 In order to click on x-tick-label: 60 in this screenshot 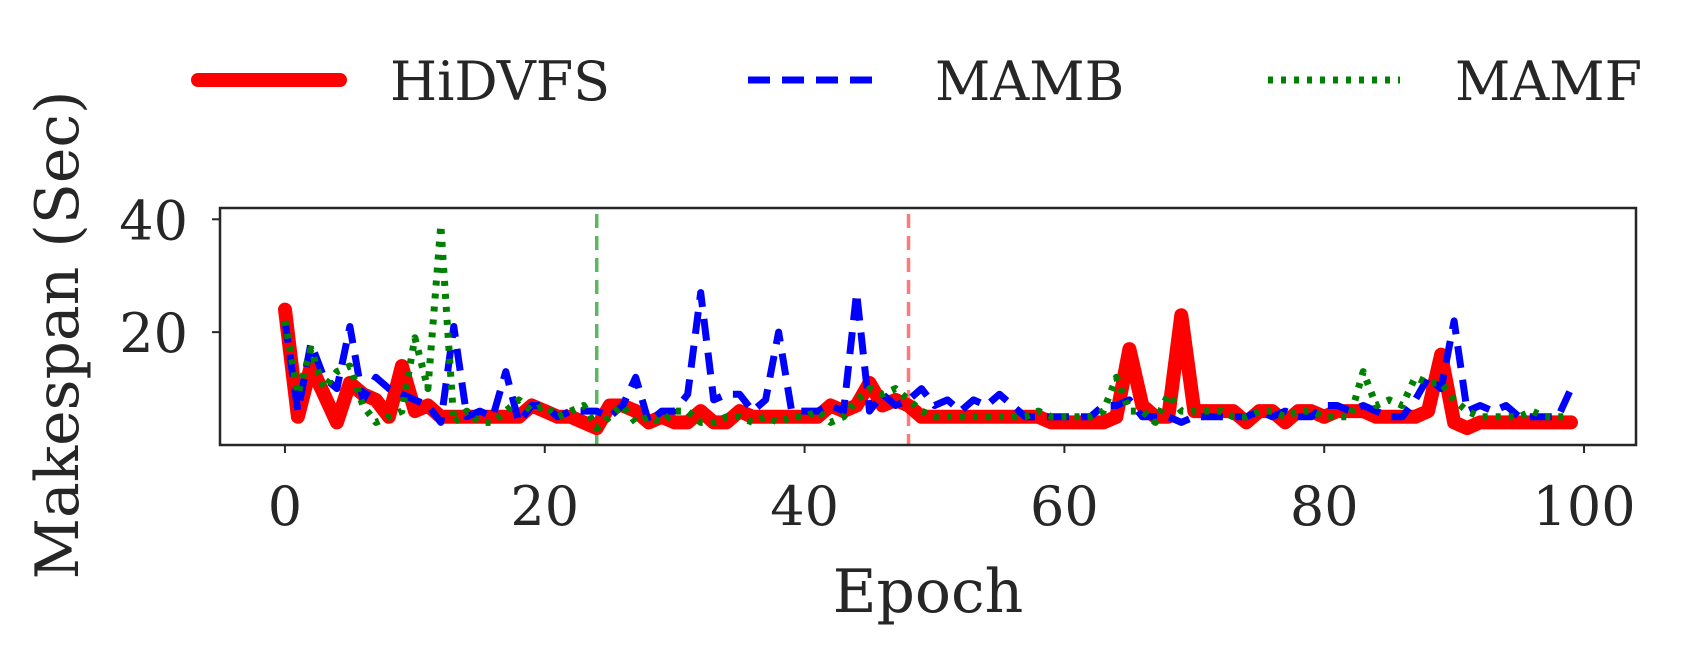, I will do `click(1064, 506)`.